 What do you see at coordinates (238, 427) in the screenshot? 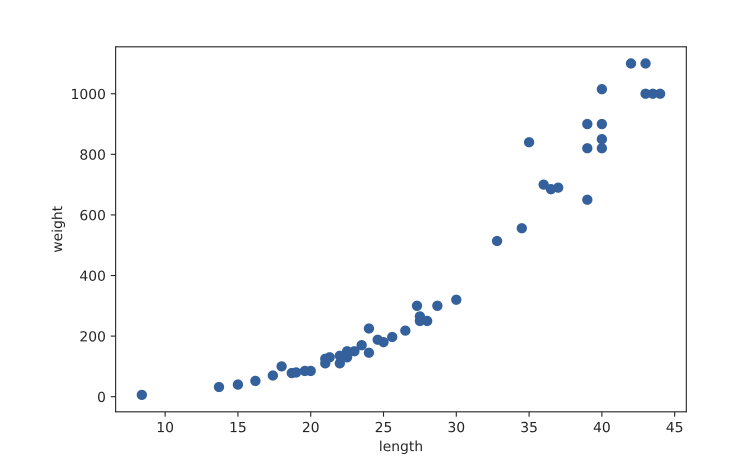
I see `x-tick-label: 15` at bounding box center [238, 427].